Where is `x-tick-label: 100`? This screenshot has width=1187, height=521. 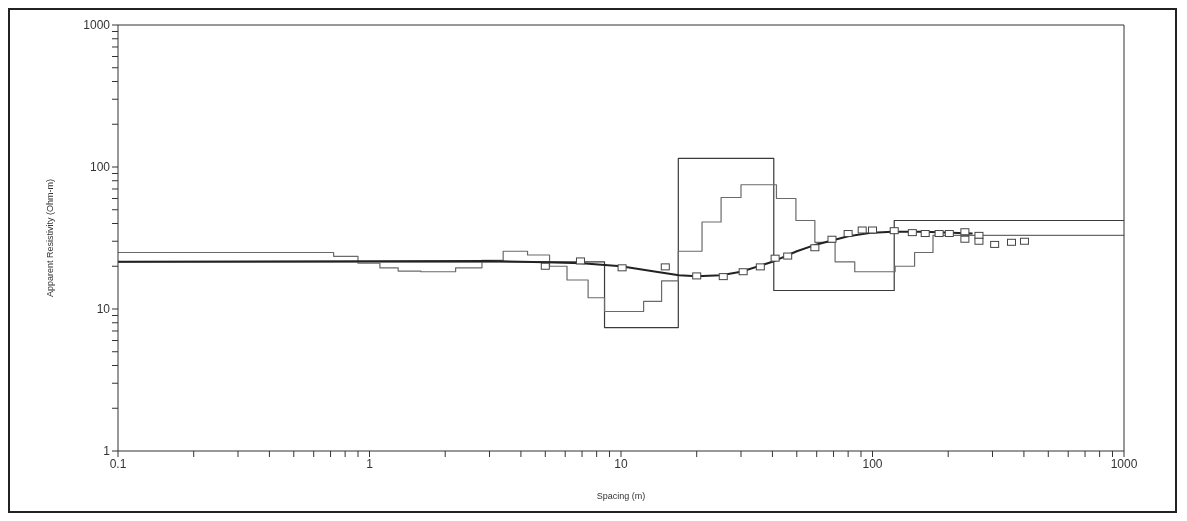 x-tick-label: 100 is located at coordinates (872, 463).